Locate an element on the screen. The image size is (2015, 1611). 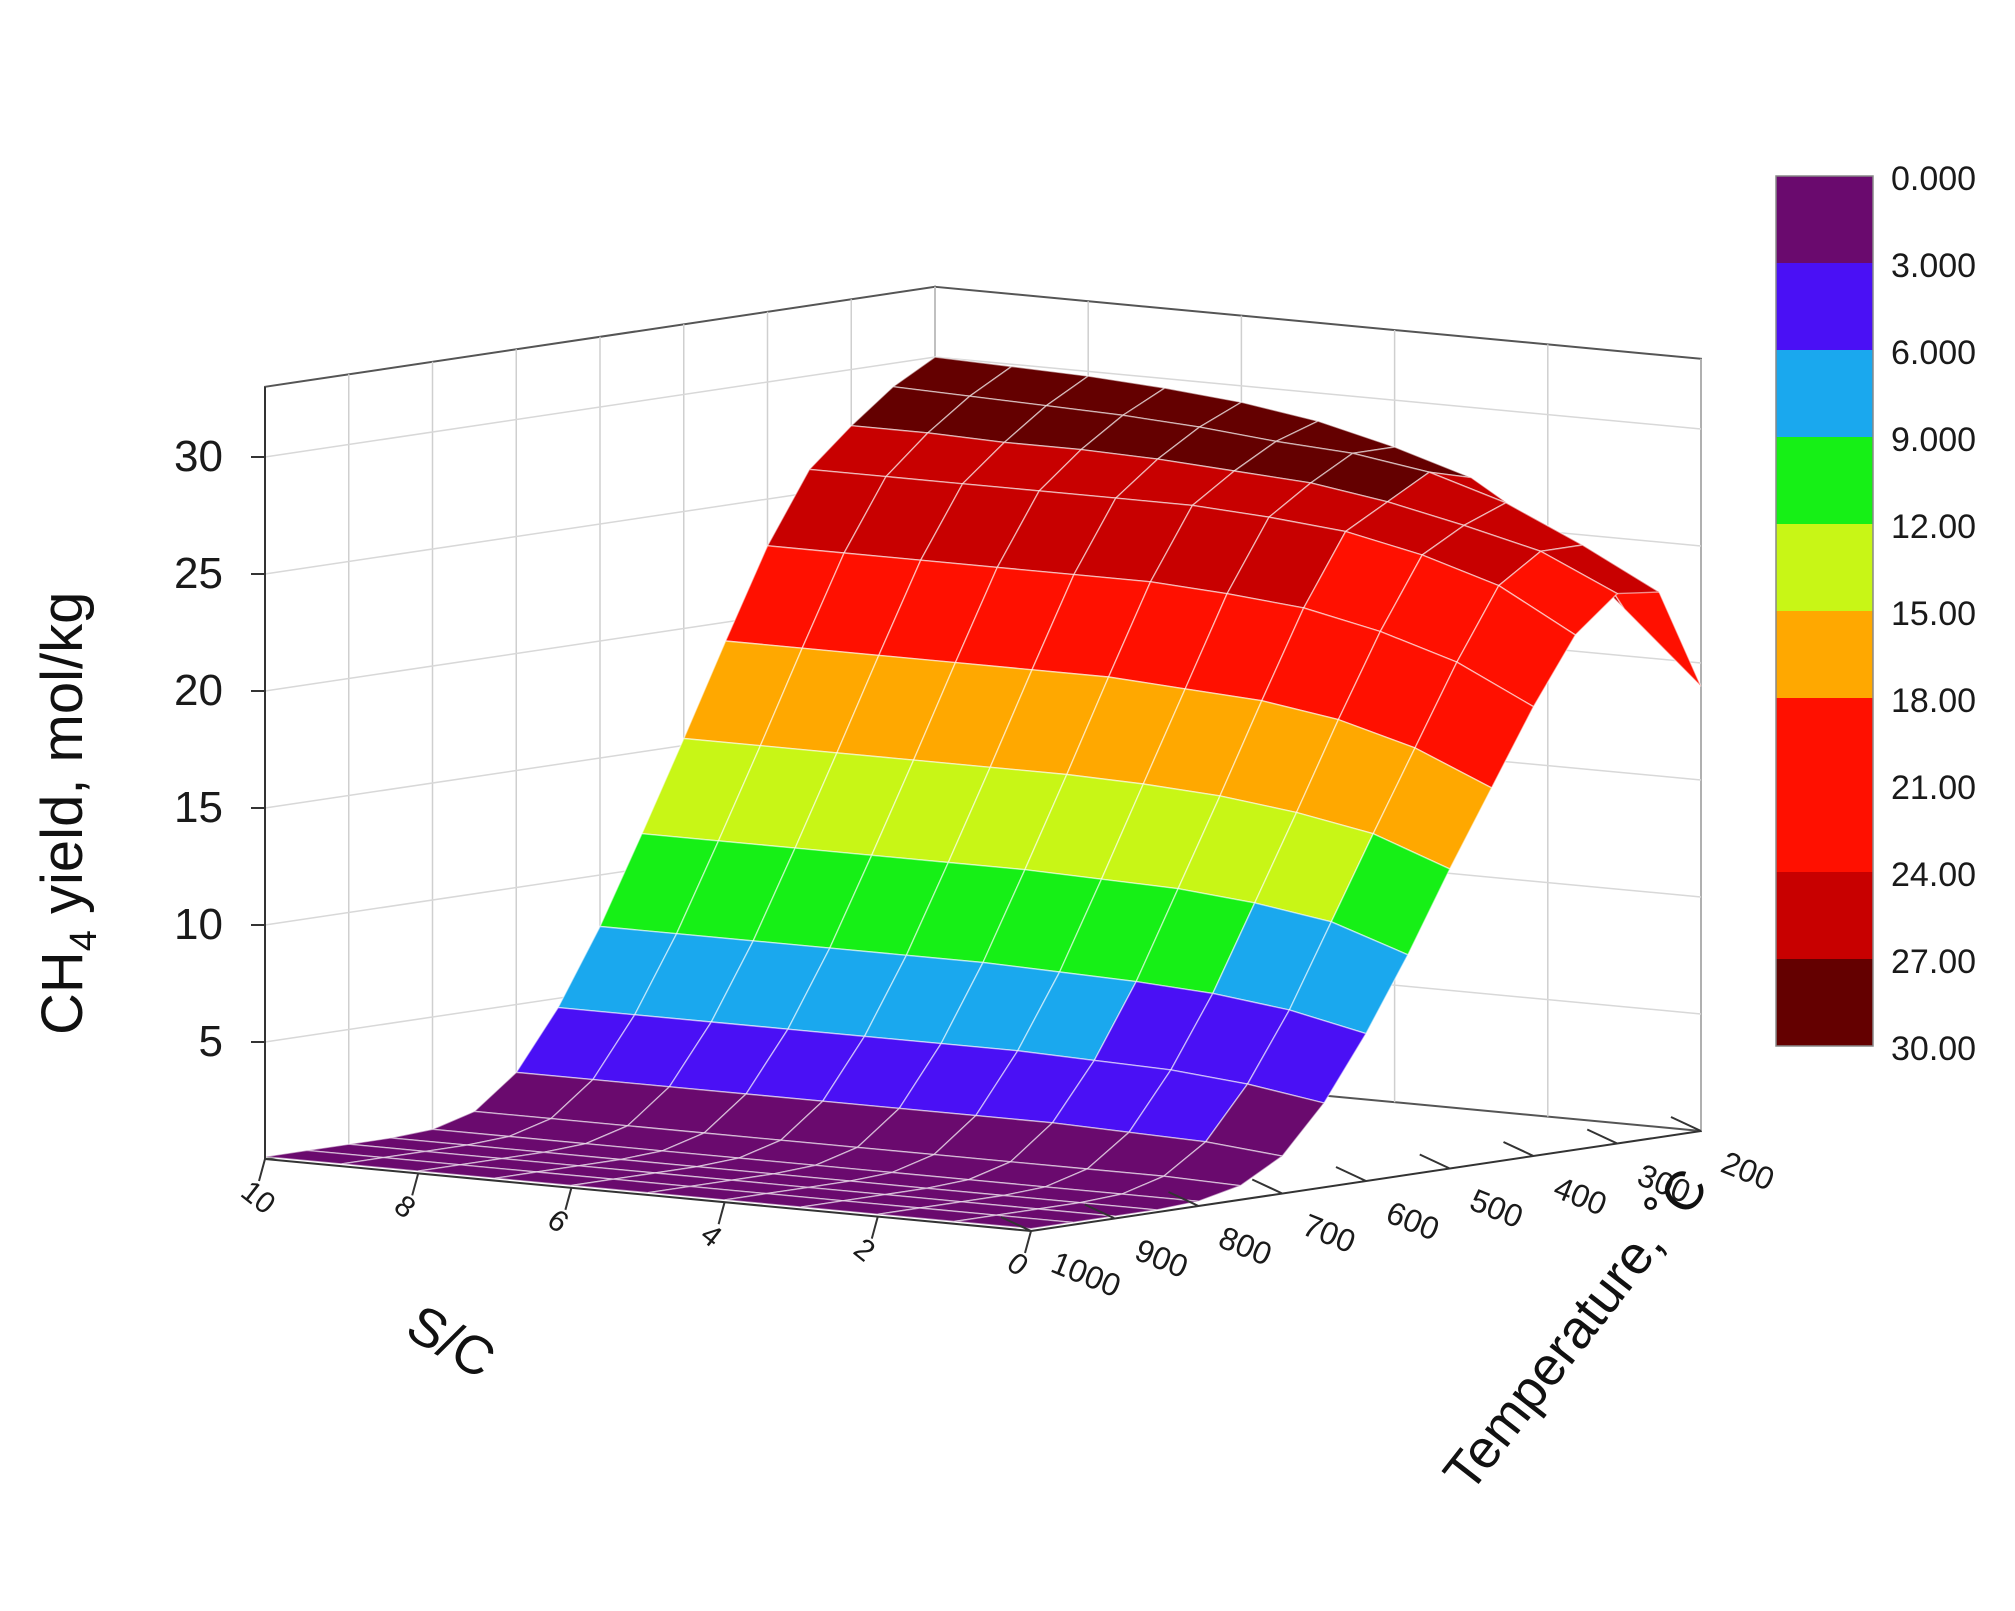
colorbar-label: 0.000 is located at coordinates (1933, 179).